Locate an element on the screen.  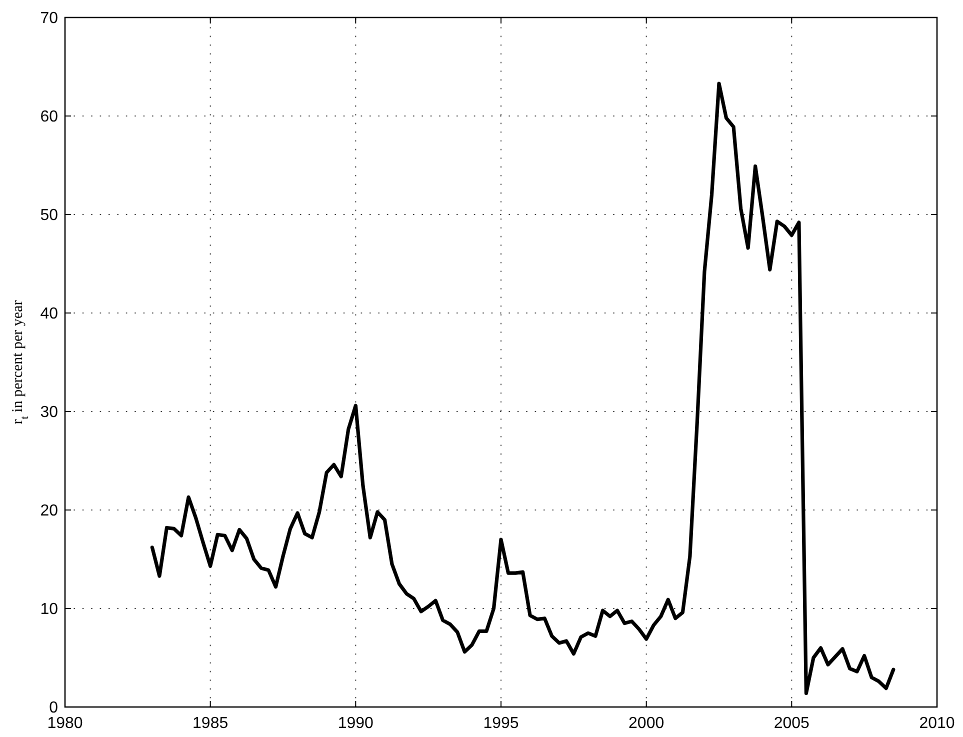
y-tick-label: 20 is located at coordinates (49, 511).